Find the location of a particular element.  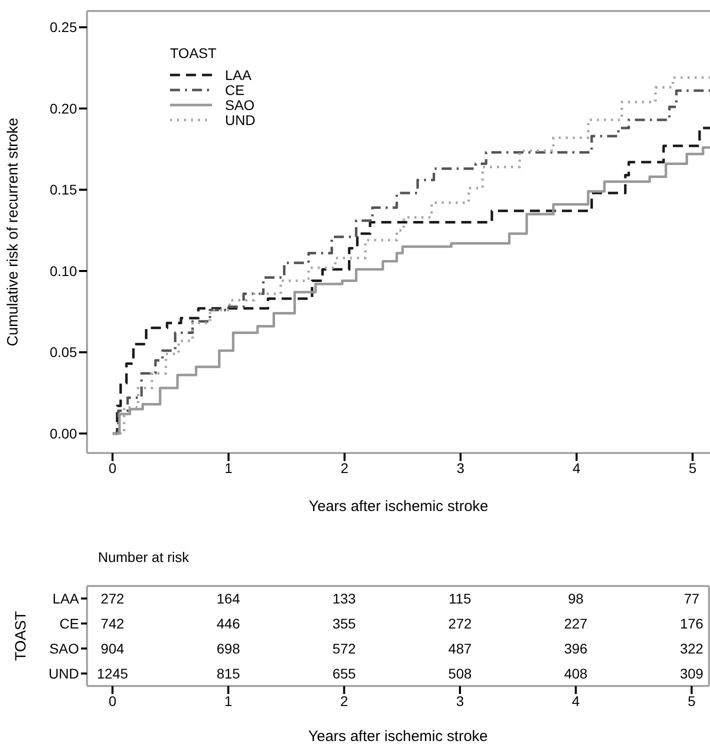

data-label: 742 is located at coordinates (112, 624).